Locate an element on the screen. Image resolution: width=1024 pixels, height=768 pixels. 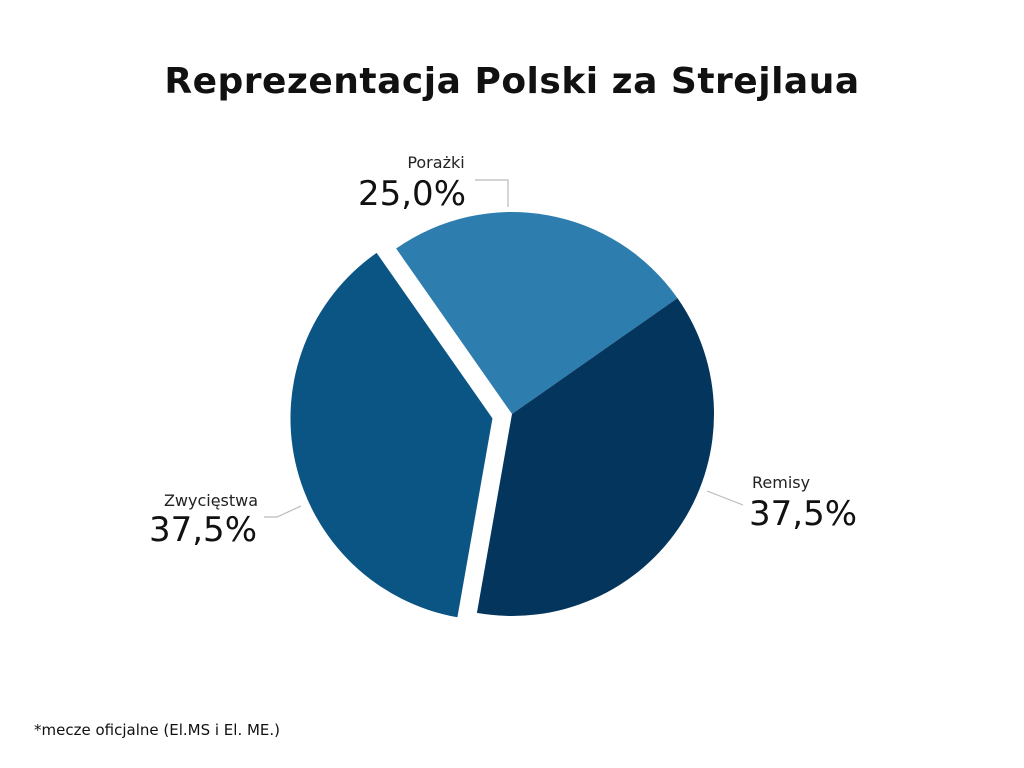
pie-slice-remisy is located at coordinates (595, 457).